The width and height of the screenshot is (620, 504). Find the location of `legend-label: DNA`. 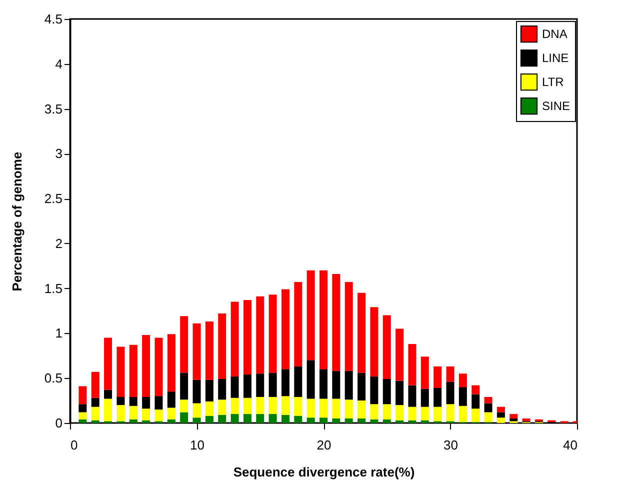

legend-label: DNA is located at coordinates (555, 34).